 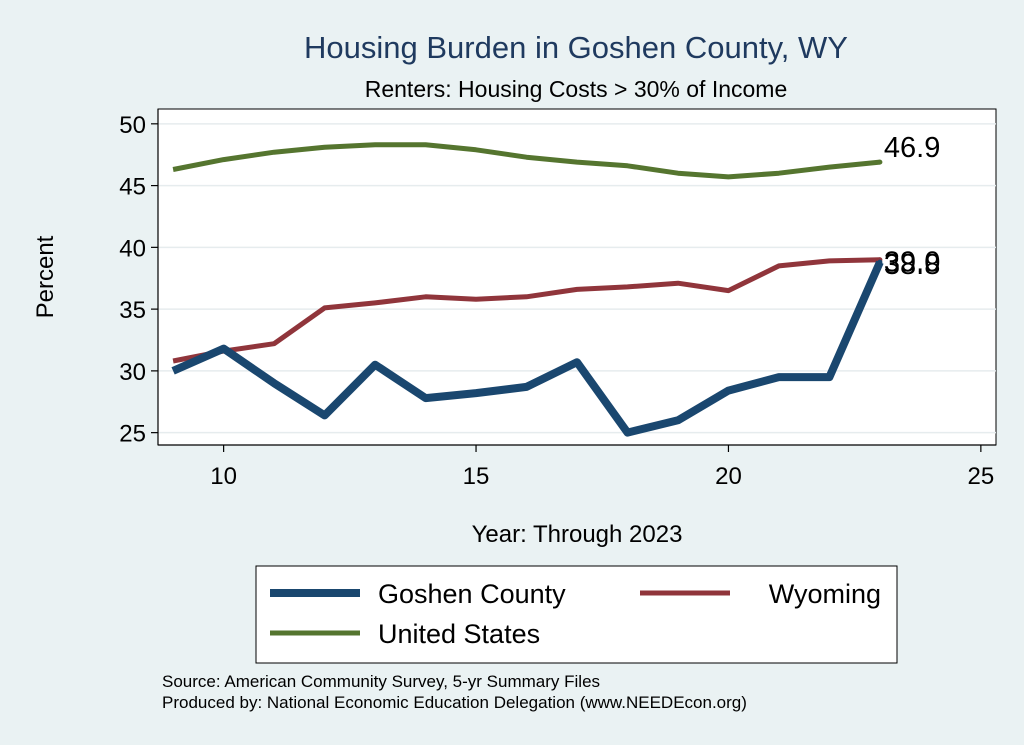 I want to click on y-tick-label: 25, so click(x=132, y=434).